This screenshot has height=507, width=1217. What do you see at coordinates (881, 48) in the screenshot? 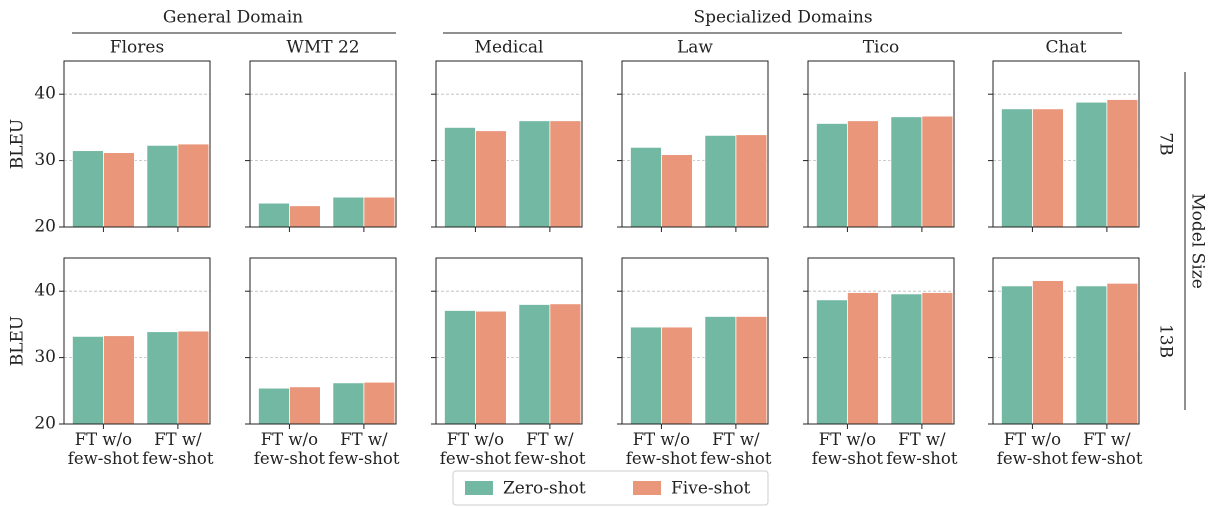
I see `panel-title: Tico` at bounding box center [881, 48].